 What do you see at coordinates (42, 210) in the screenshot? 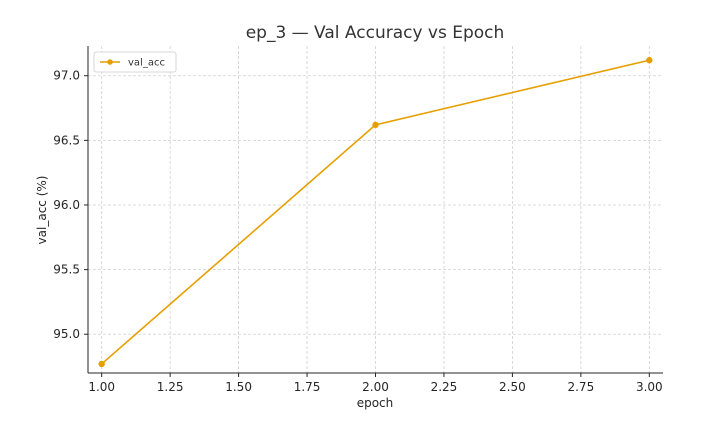
I see `y-axis-label: val_acc (%)` at bounding box center [42, 210].